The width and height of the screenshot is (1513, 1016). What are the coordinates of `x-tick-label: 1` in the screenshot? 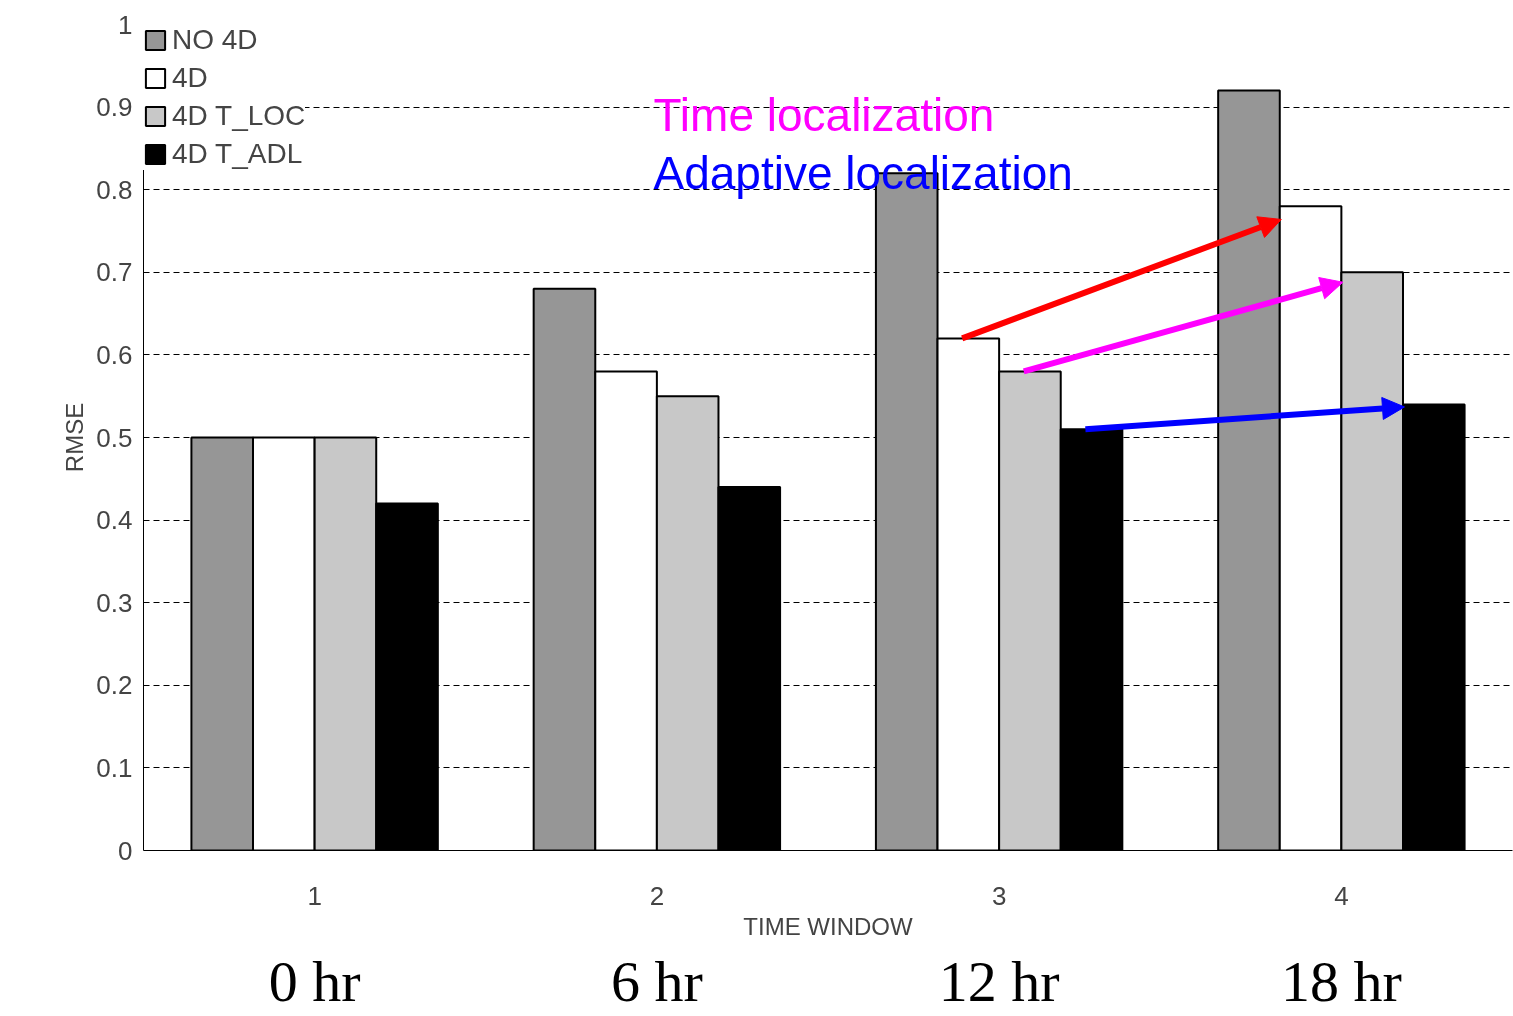 It's located at (314, 895).